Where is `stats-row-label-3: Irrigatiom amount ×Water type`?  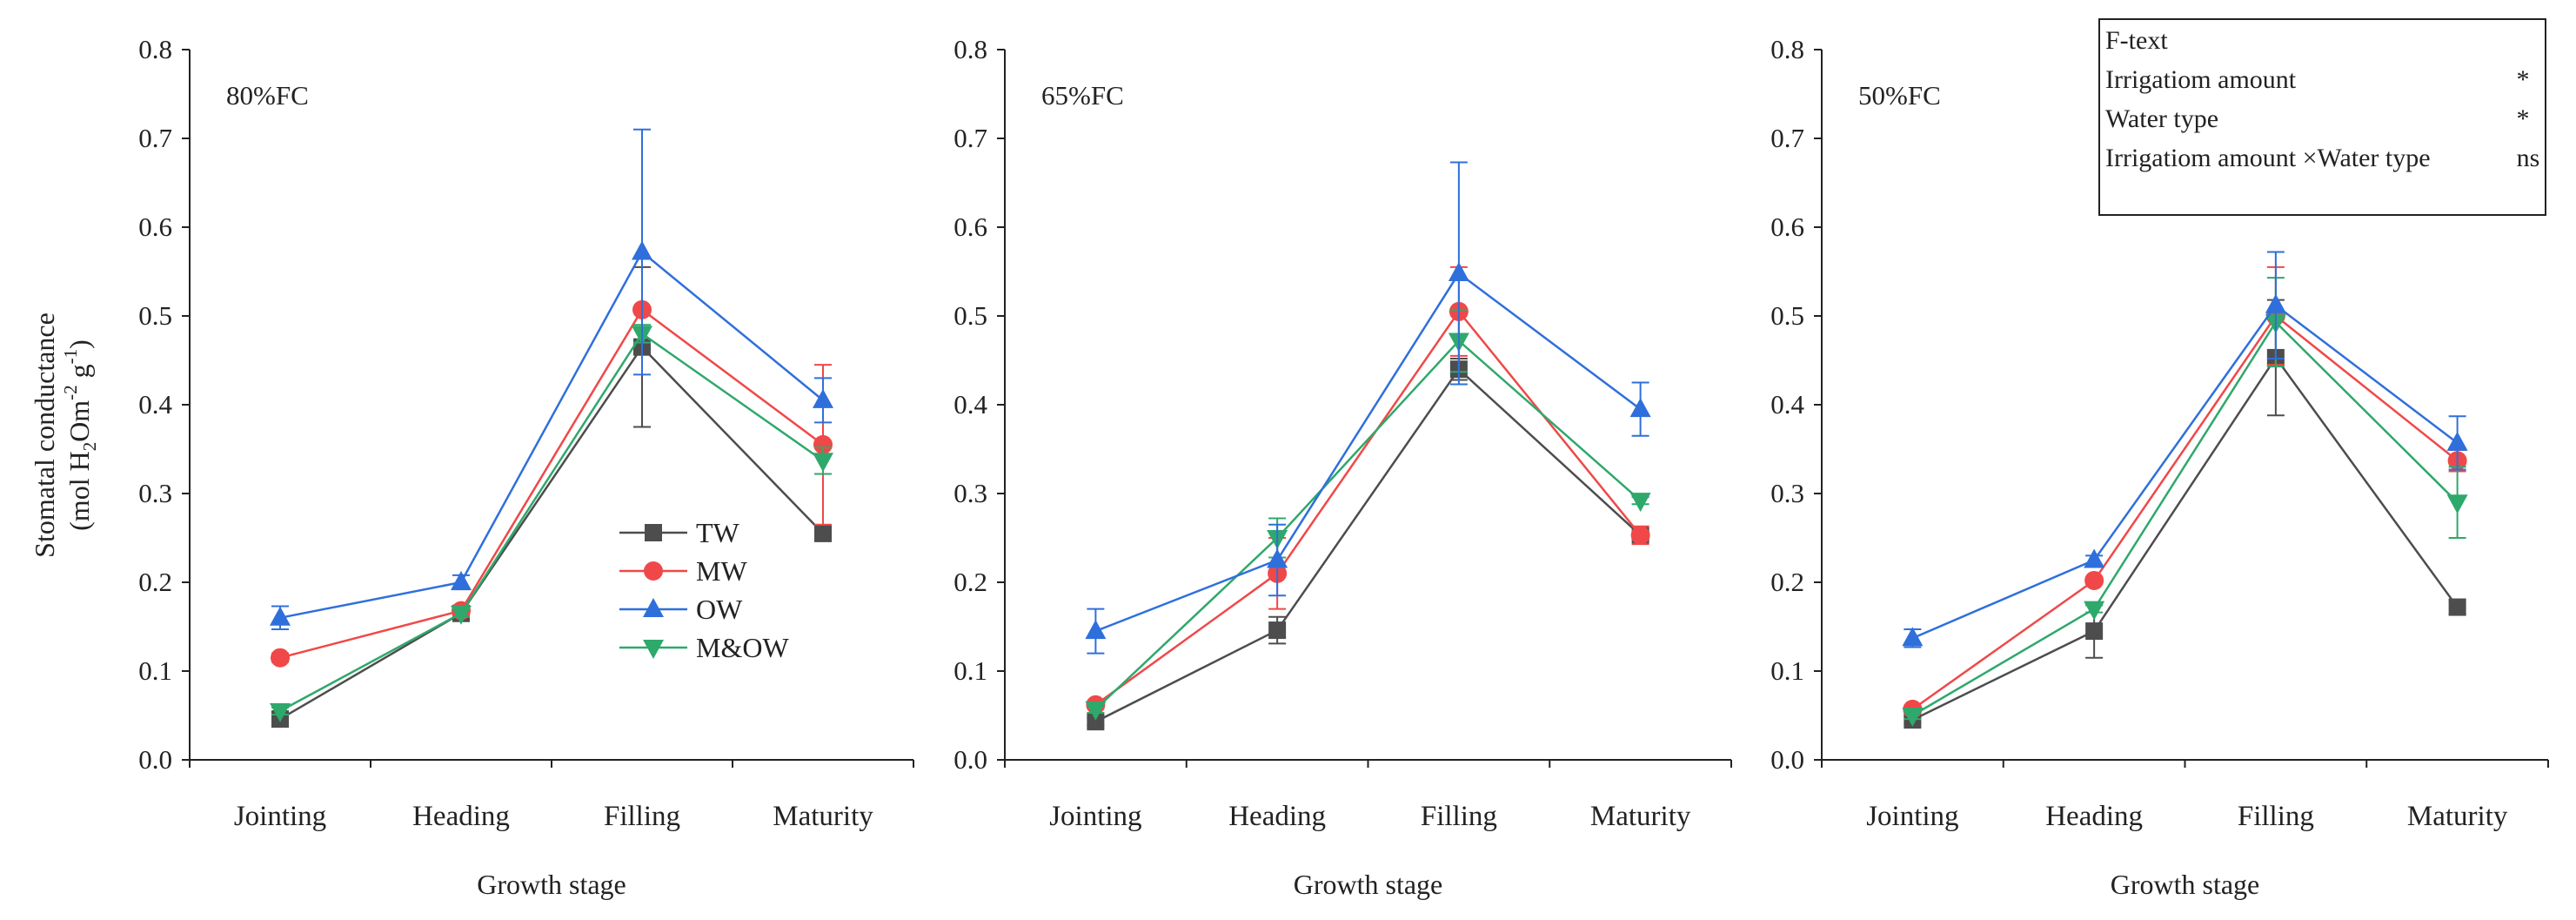 stats-row-label-3: Irrigatiom amount ×Water type is located at coordinates (2268, 158).